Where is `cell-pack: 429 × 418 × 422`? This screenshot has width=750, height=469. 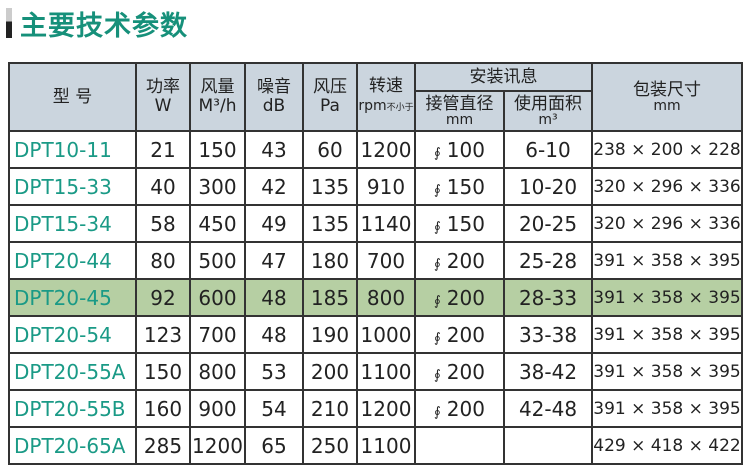 cell-pack: 429 × 418 × 422 is located at coordinates (667, 445).